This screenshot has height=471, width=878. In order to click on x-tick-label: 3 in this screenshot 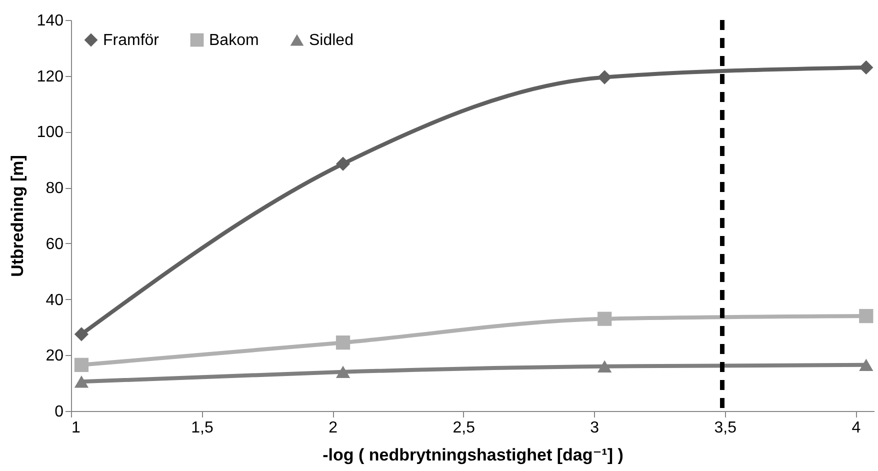, I will do `click(595, 428)`.